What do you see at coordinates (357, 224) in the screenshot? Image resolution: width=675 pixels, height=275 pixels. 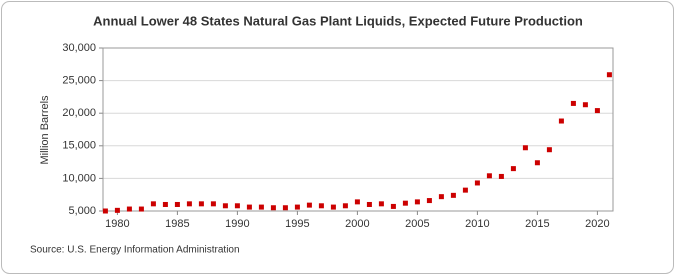 I see `x-tick-label: 2000` at bounding box center [357, 224].